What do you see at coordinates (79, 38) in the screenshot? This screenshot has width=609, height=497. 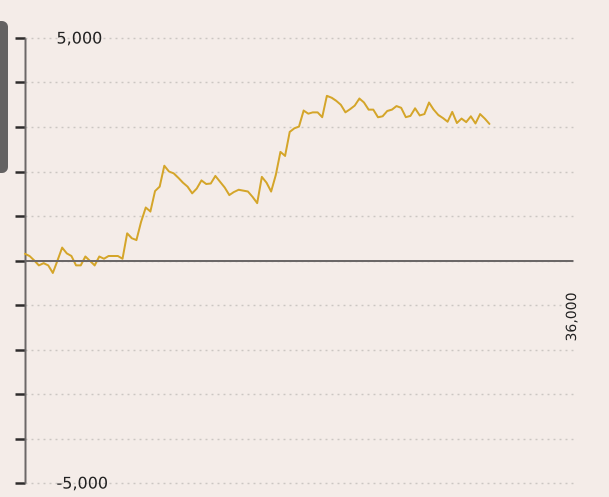 I see `y-tick-label: 5,000` at bounding box center [79, 38].